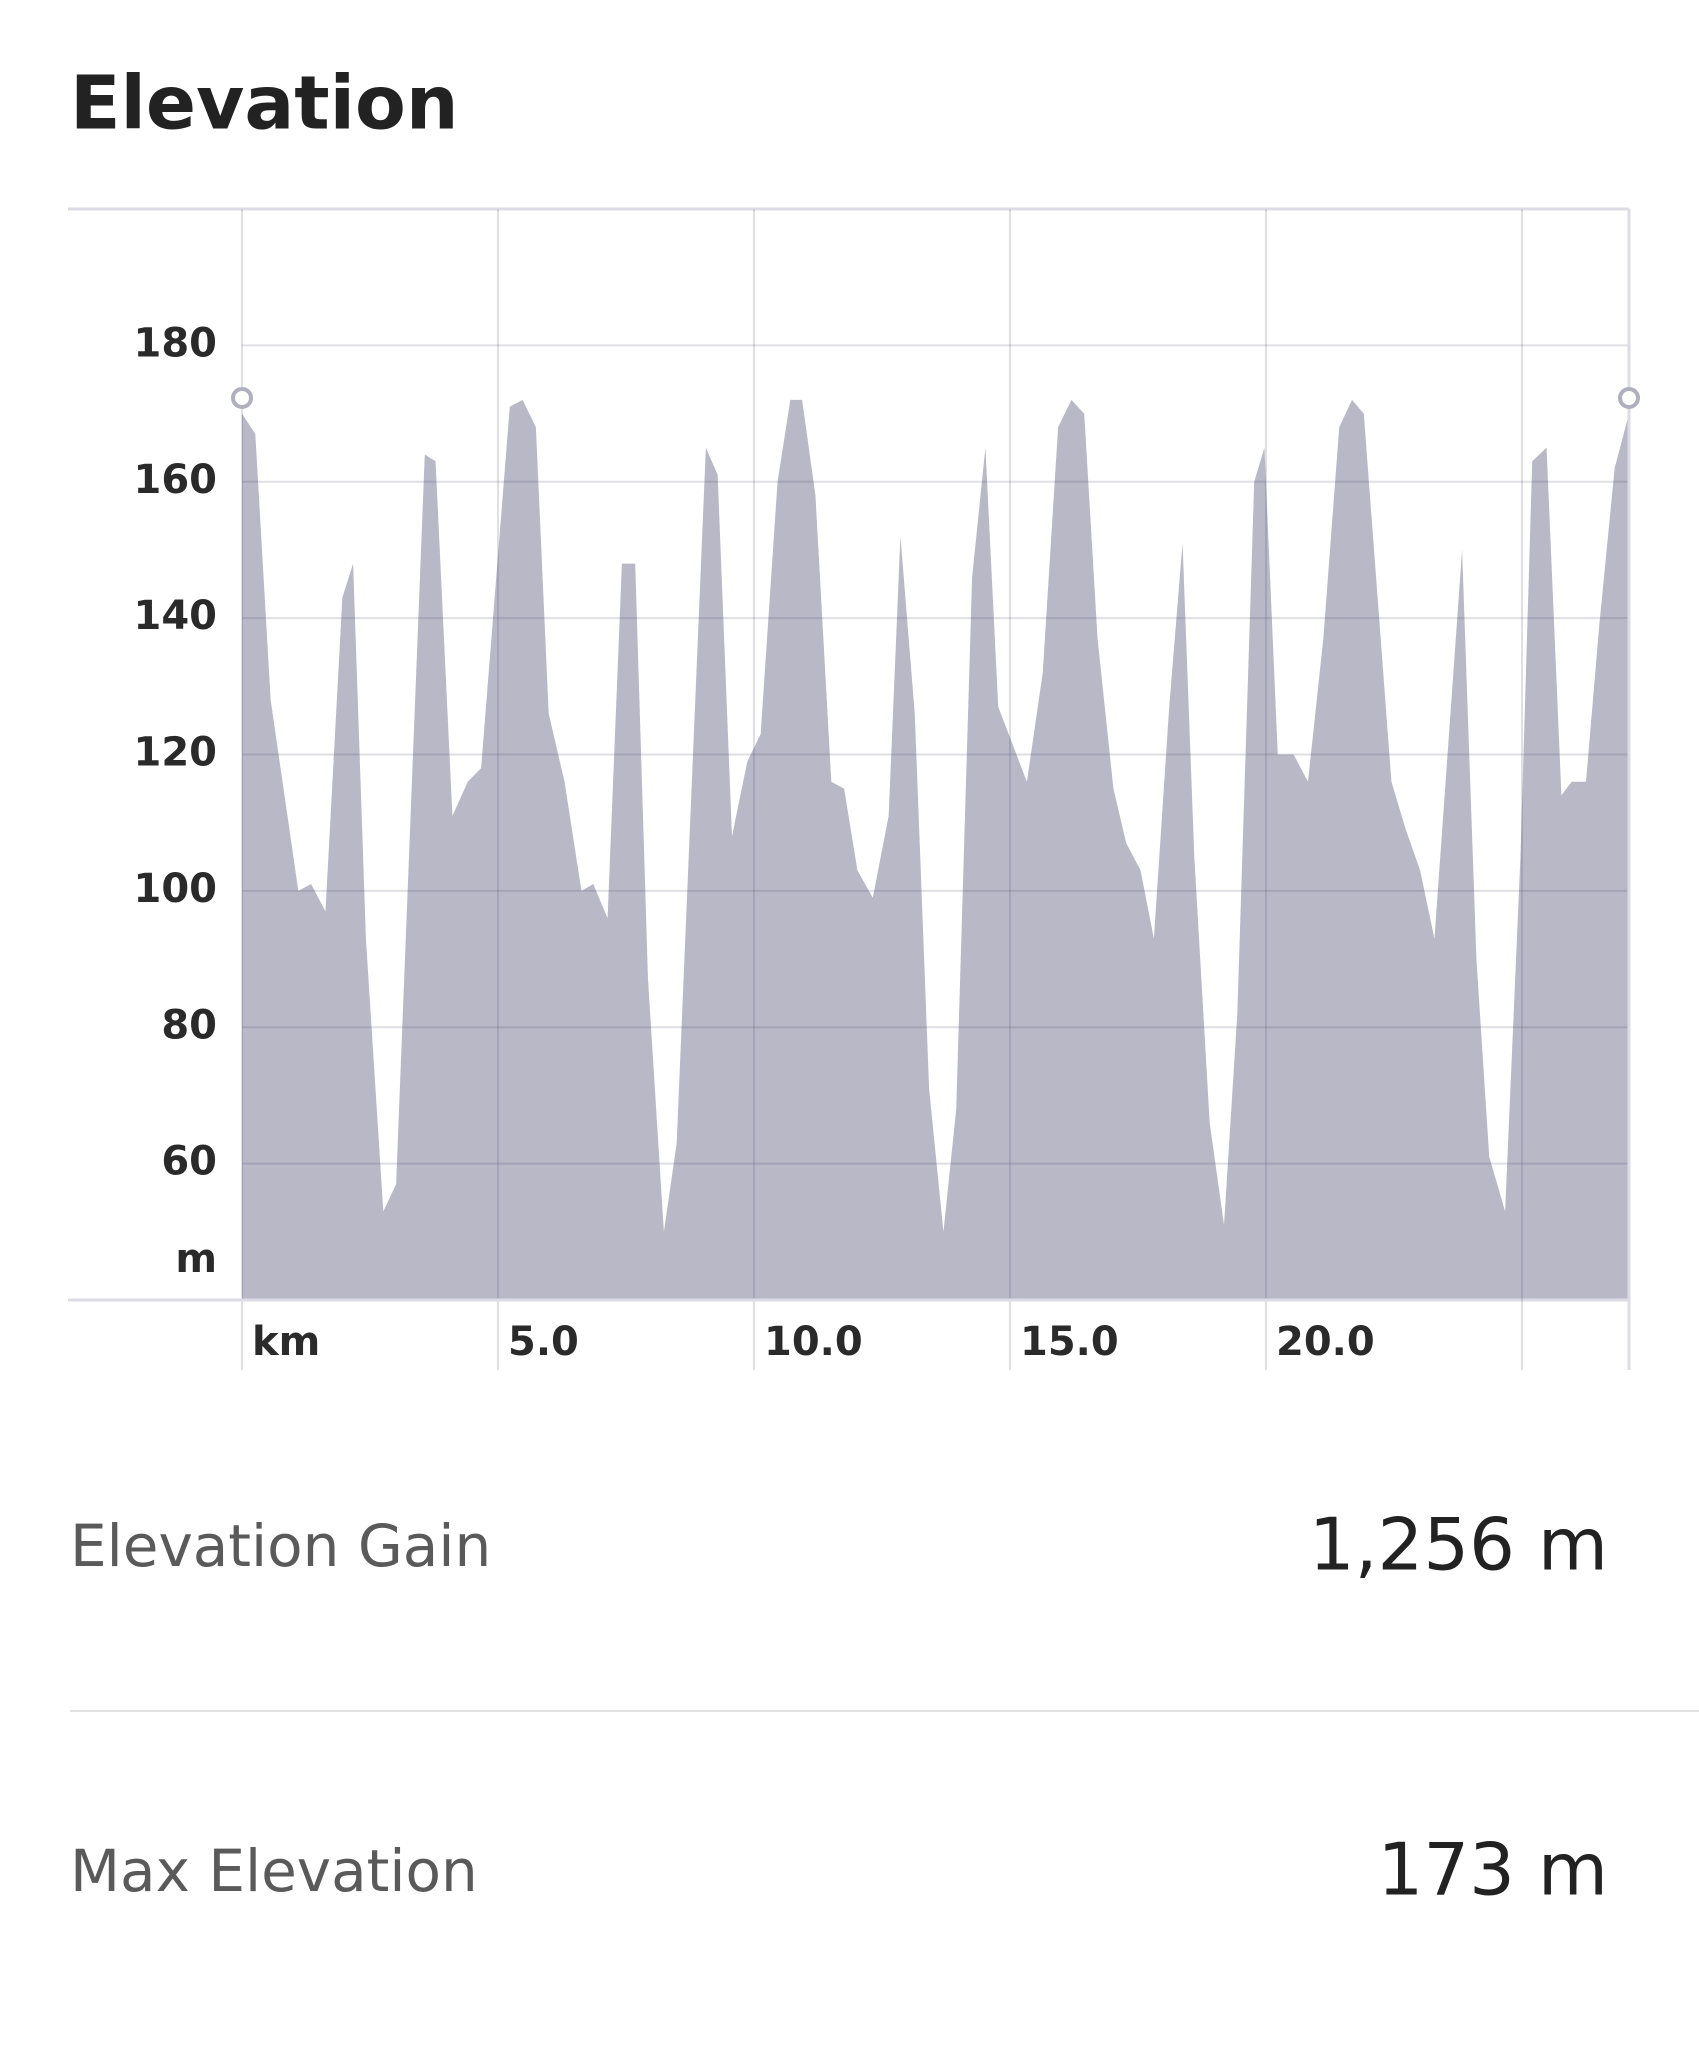 This screenshot has height=2048, width=1699. What do you see at coordinates (176, 889) in the screenshot?
I see `y-tick-label: 100` at bounding box center [176, 889].